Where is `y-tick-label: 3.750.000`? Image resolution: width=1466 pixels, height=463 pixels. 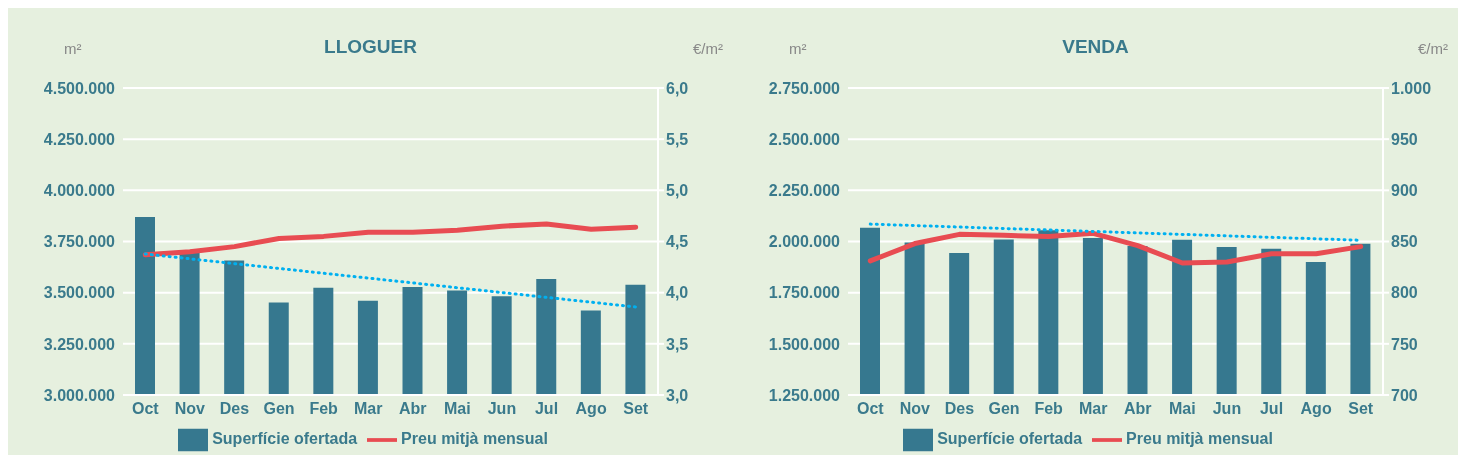
y-tick-label: 3.750.000 is located at coordinates (79, 242).